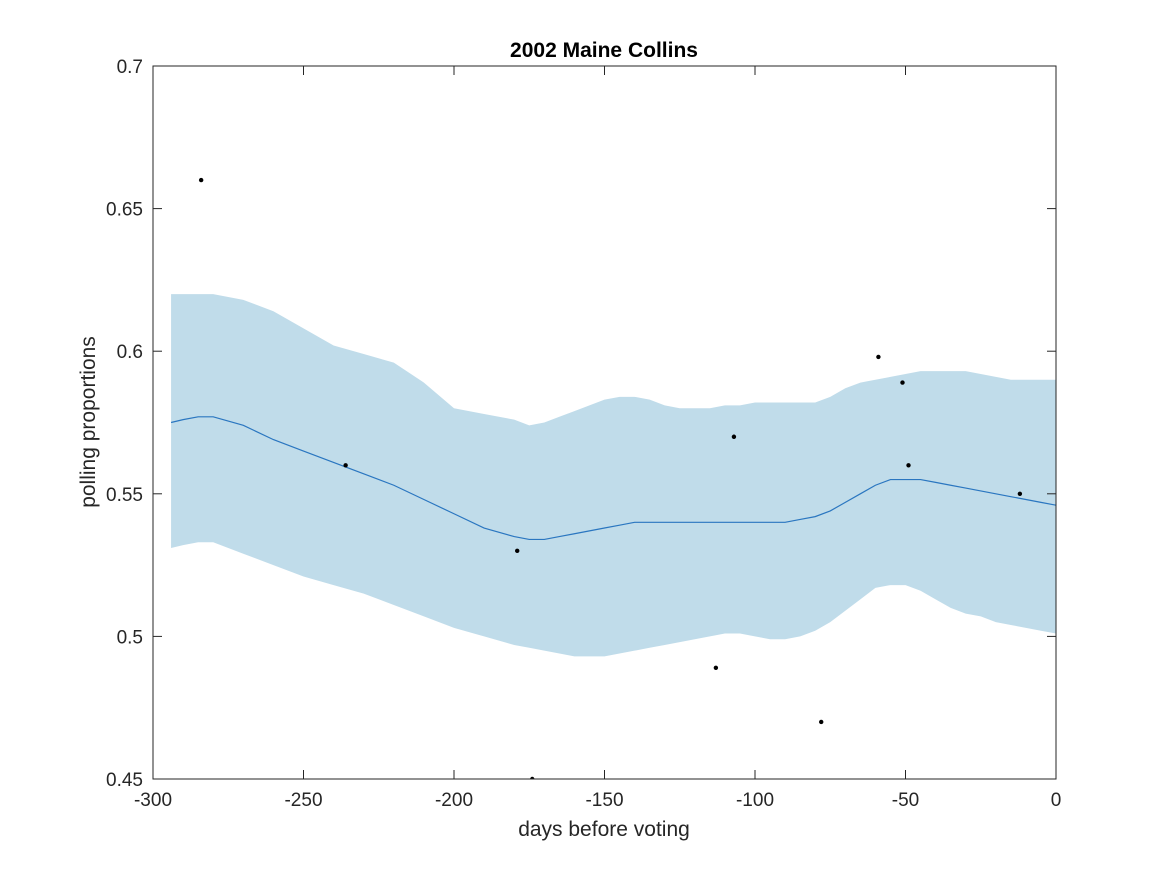  I want to click on x-tick-label: -200, so click(454, 800).